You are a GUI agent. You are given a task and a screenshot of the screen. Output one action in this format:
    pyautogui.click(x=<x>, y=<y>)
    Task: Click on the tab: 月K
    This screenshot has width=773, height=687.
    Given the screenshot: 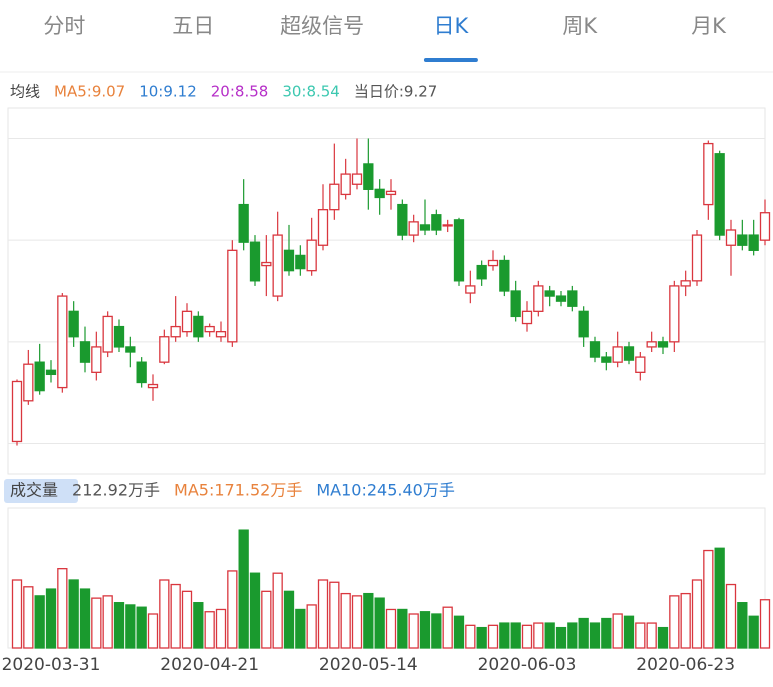 What is the action you would take?
    pyautogui.click(x=709, y=26)
    